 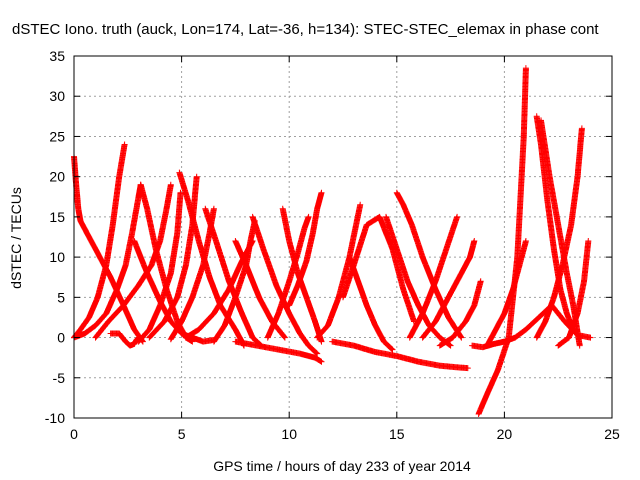 I want to click on x-tick-label: 0, so click(x=74, y=434).